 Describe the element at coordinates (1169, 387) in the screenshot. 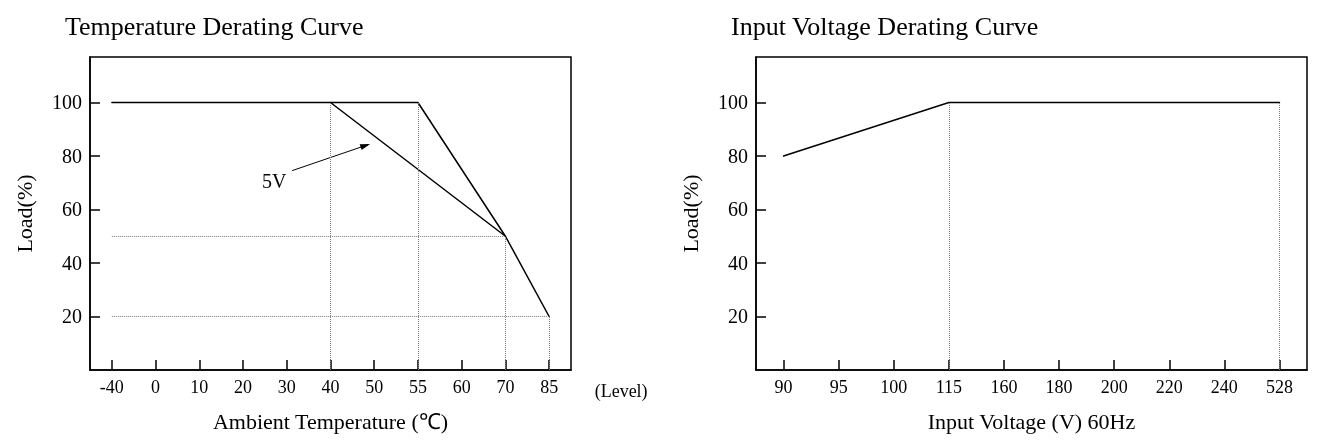

I see `x-tick-label: 220` at that location.